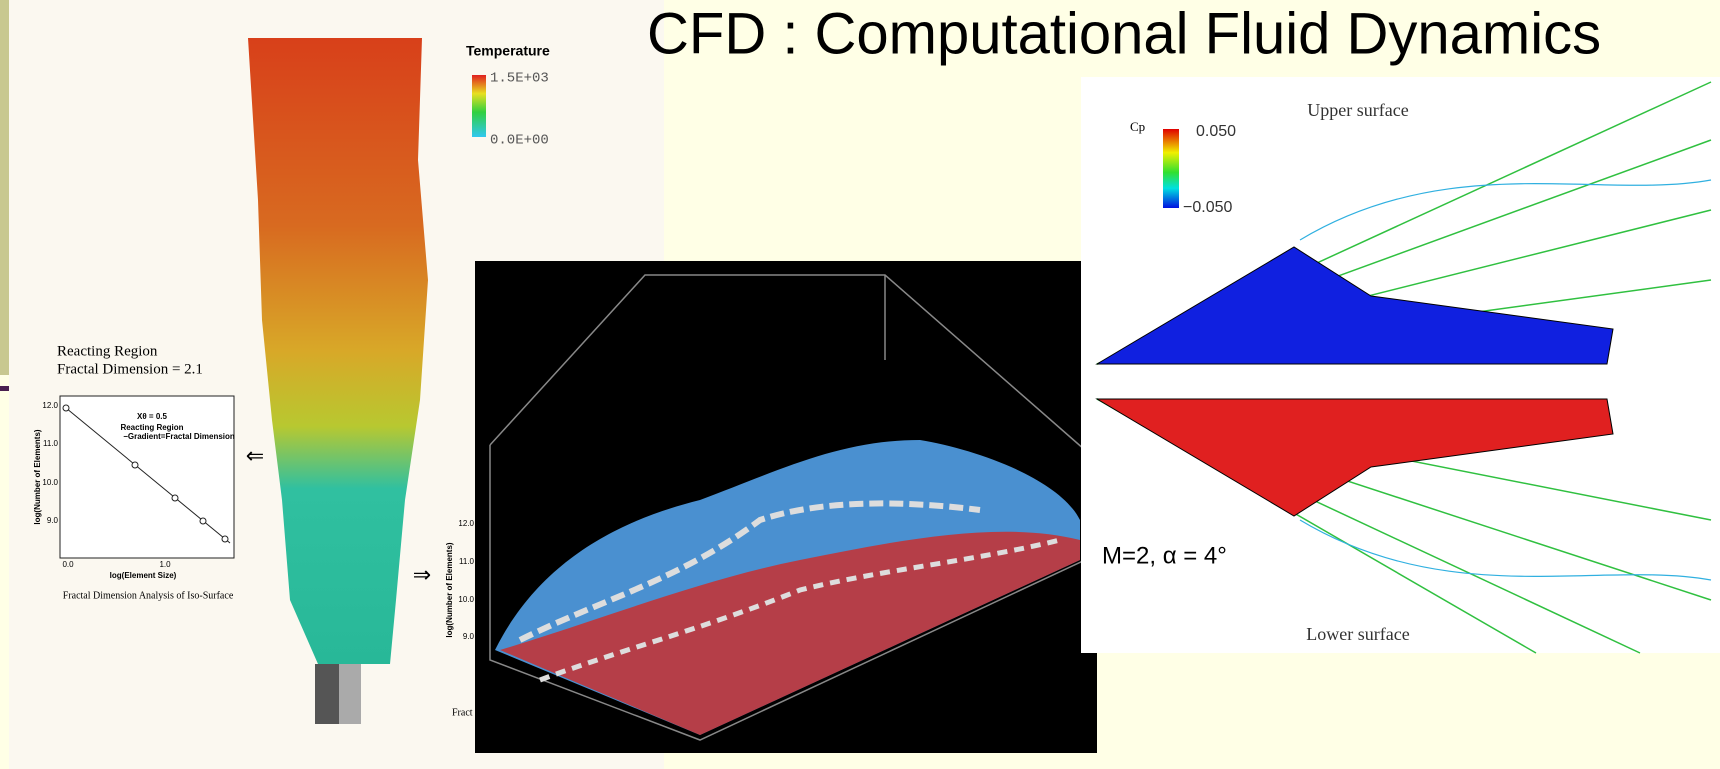  I want to click on vortex-red, so click(790, 633).